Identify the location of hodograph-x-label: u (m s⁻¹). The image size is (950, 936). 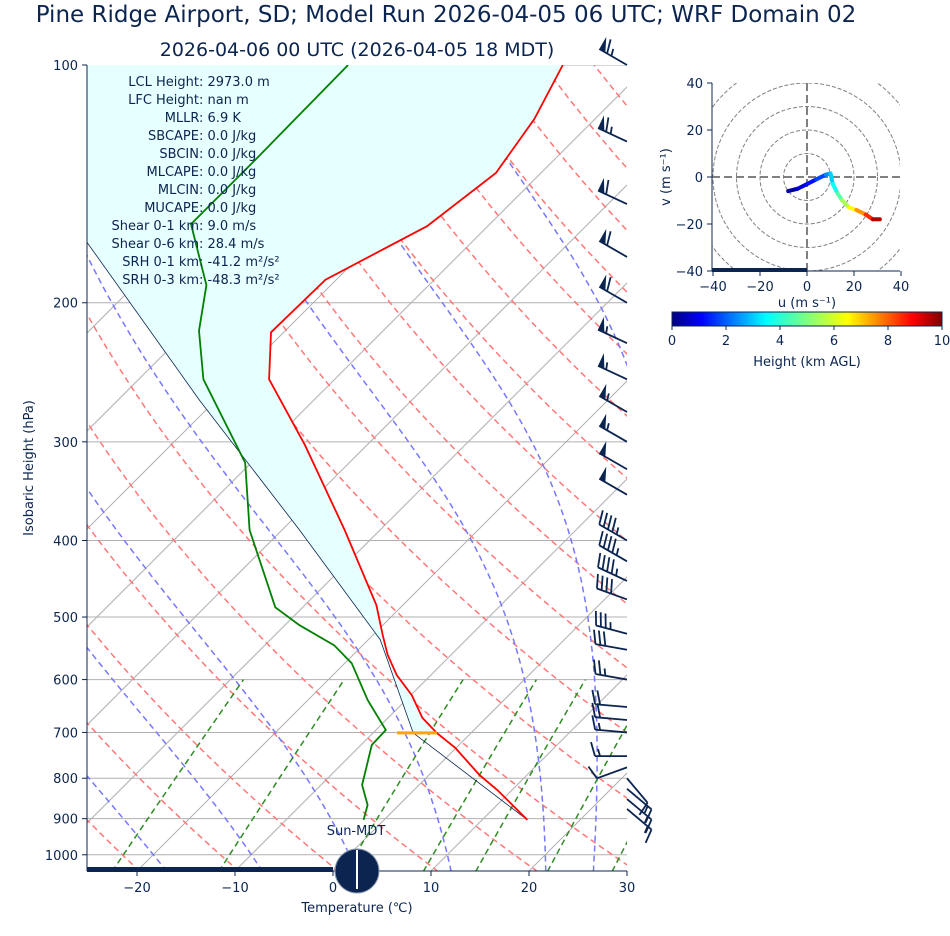
(807, 303).